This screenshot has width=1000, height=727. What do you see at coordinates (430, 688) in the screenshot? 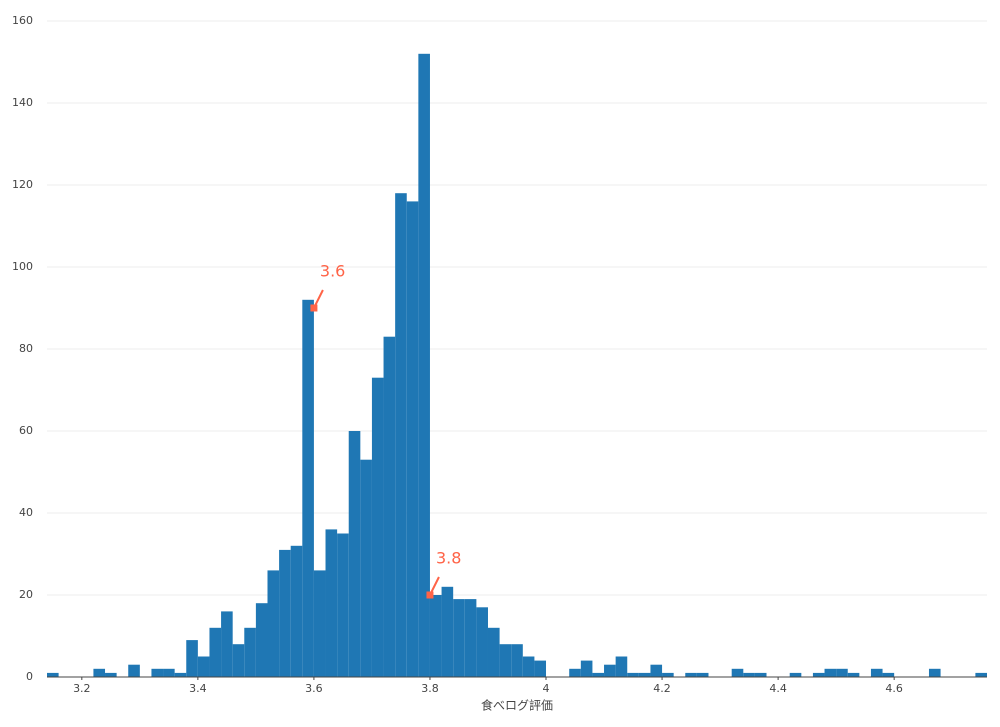
I see `x-tick-label: 3.8` at bounding box center [430, 688].